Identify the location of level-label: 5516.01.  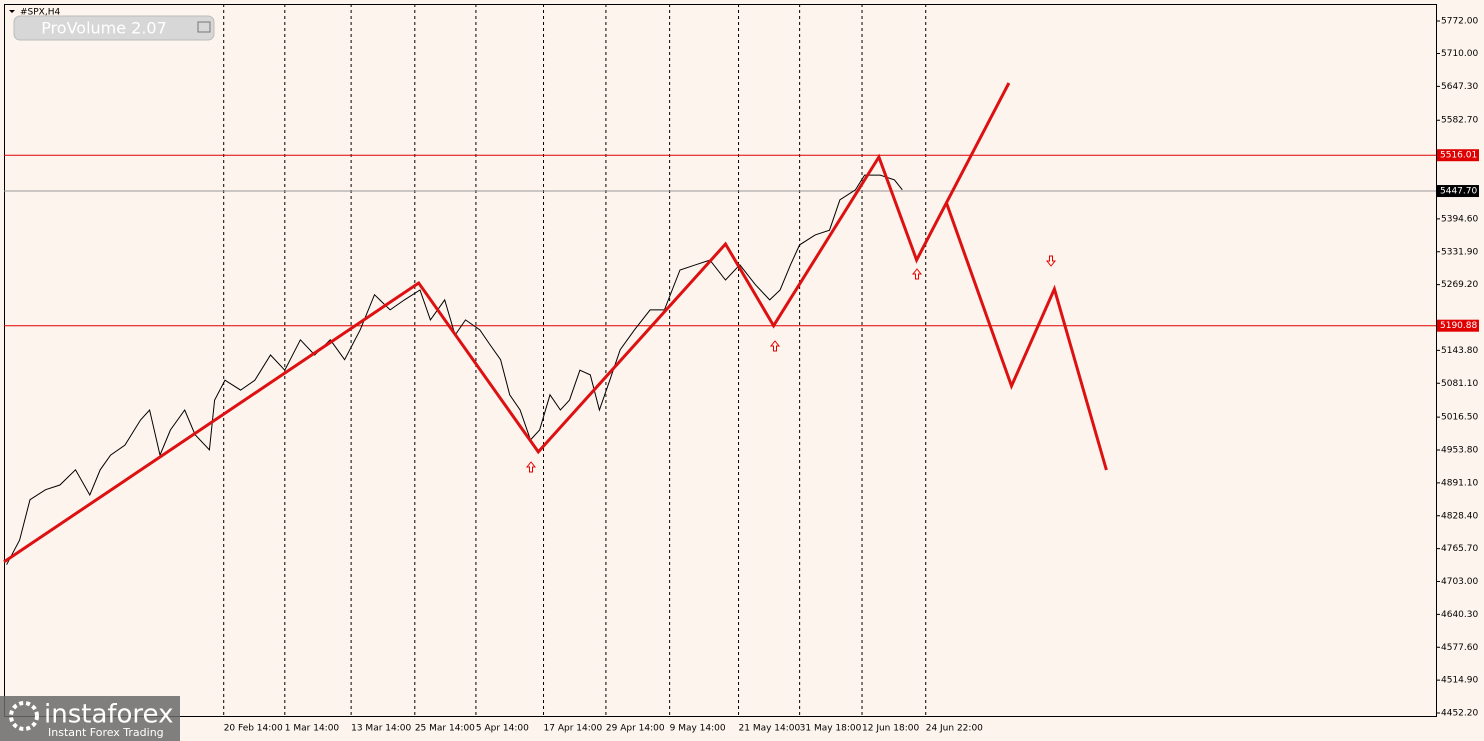
(1458, 156).